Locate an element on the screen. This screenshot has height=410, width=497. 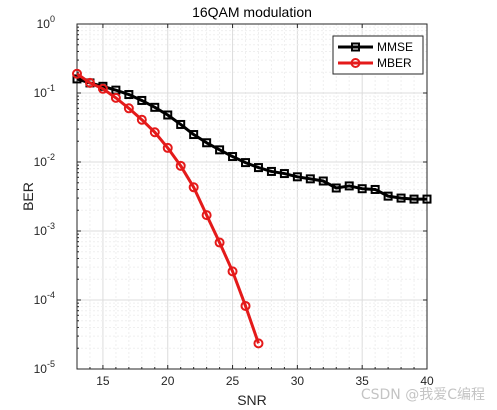
chart-title: 16QAM modulation is located at coordinates (252, 12).